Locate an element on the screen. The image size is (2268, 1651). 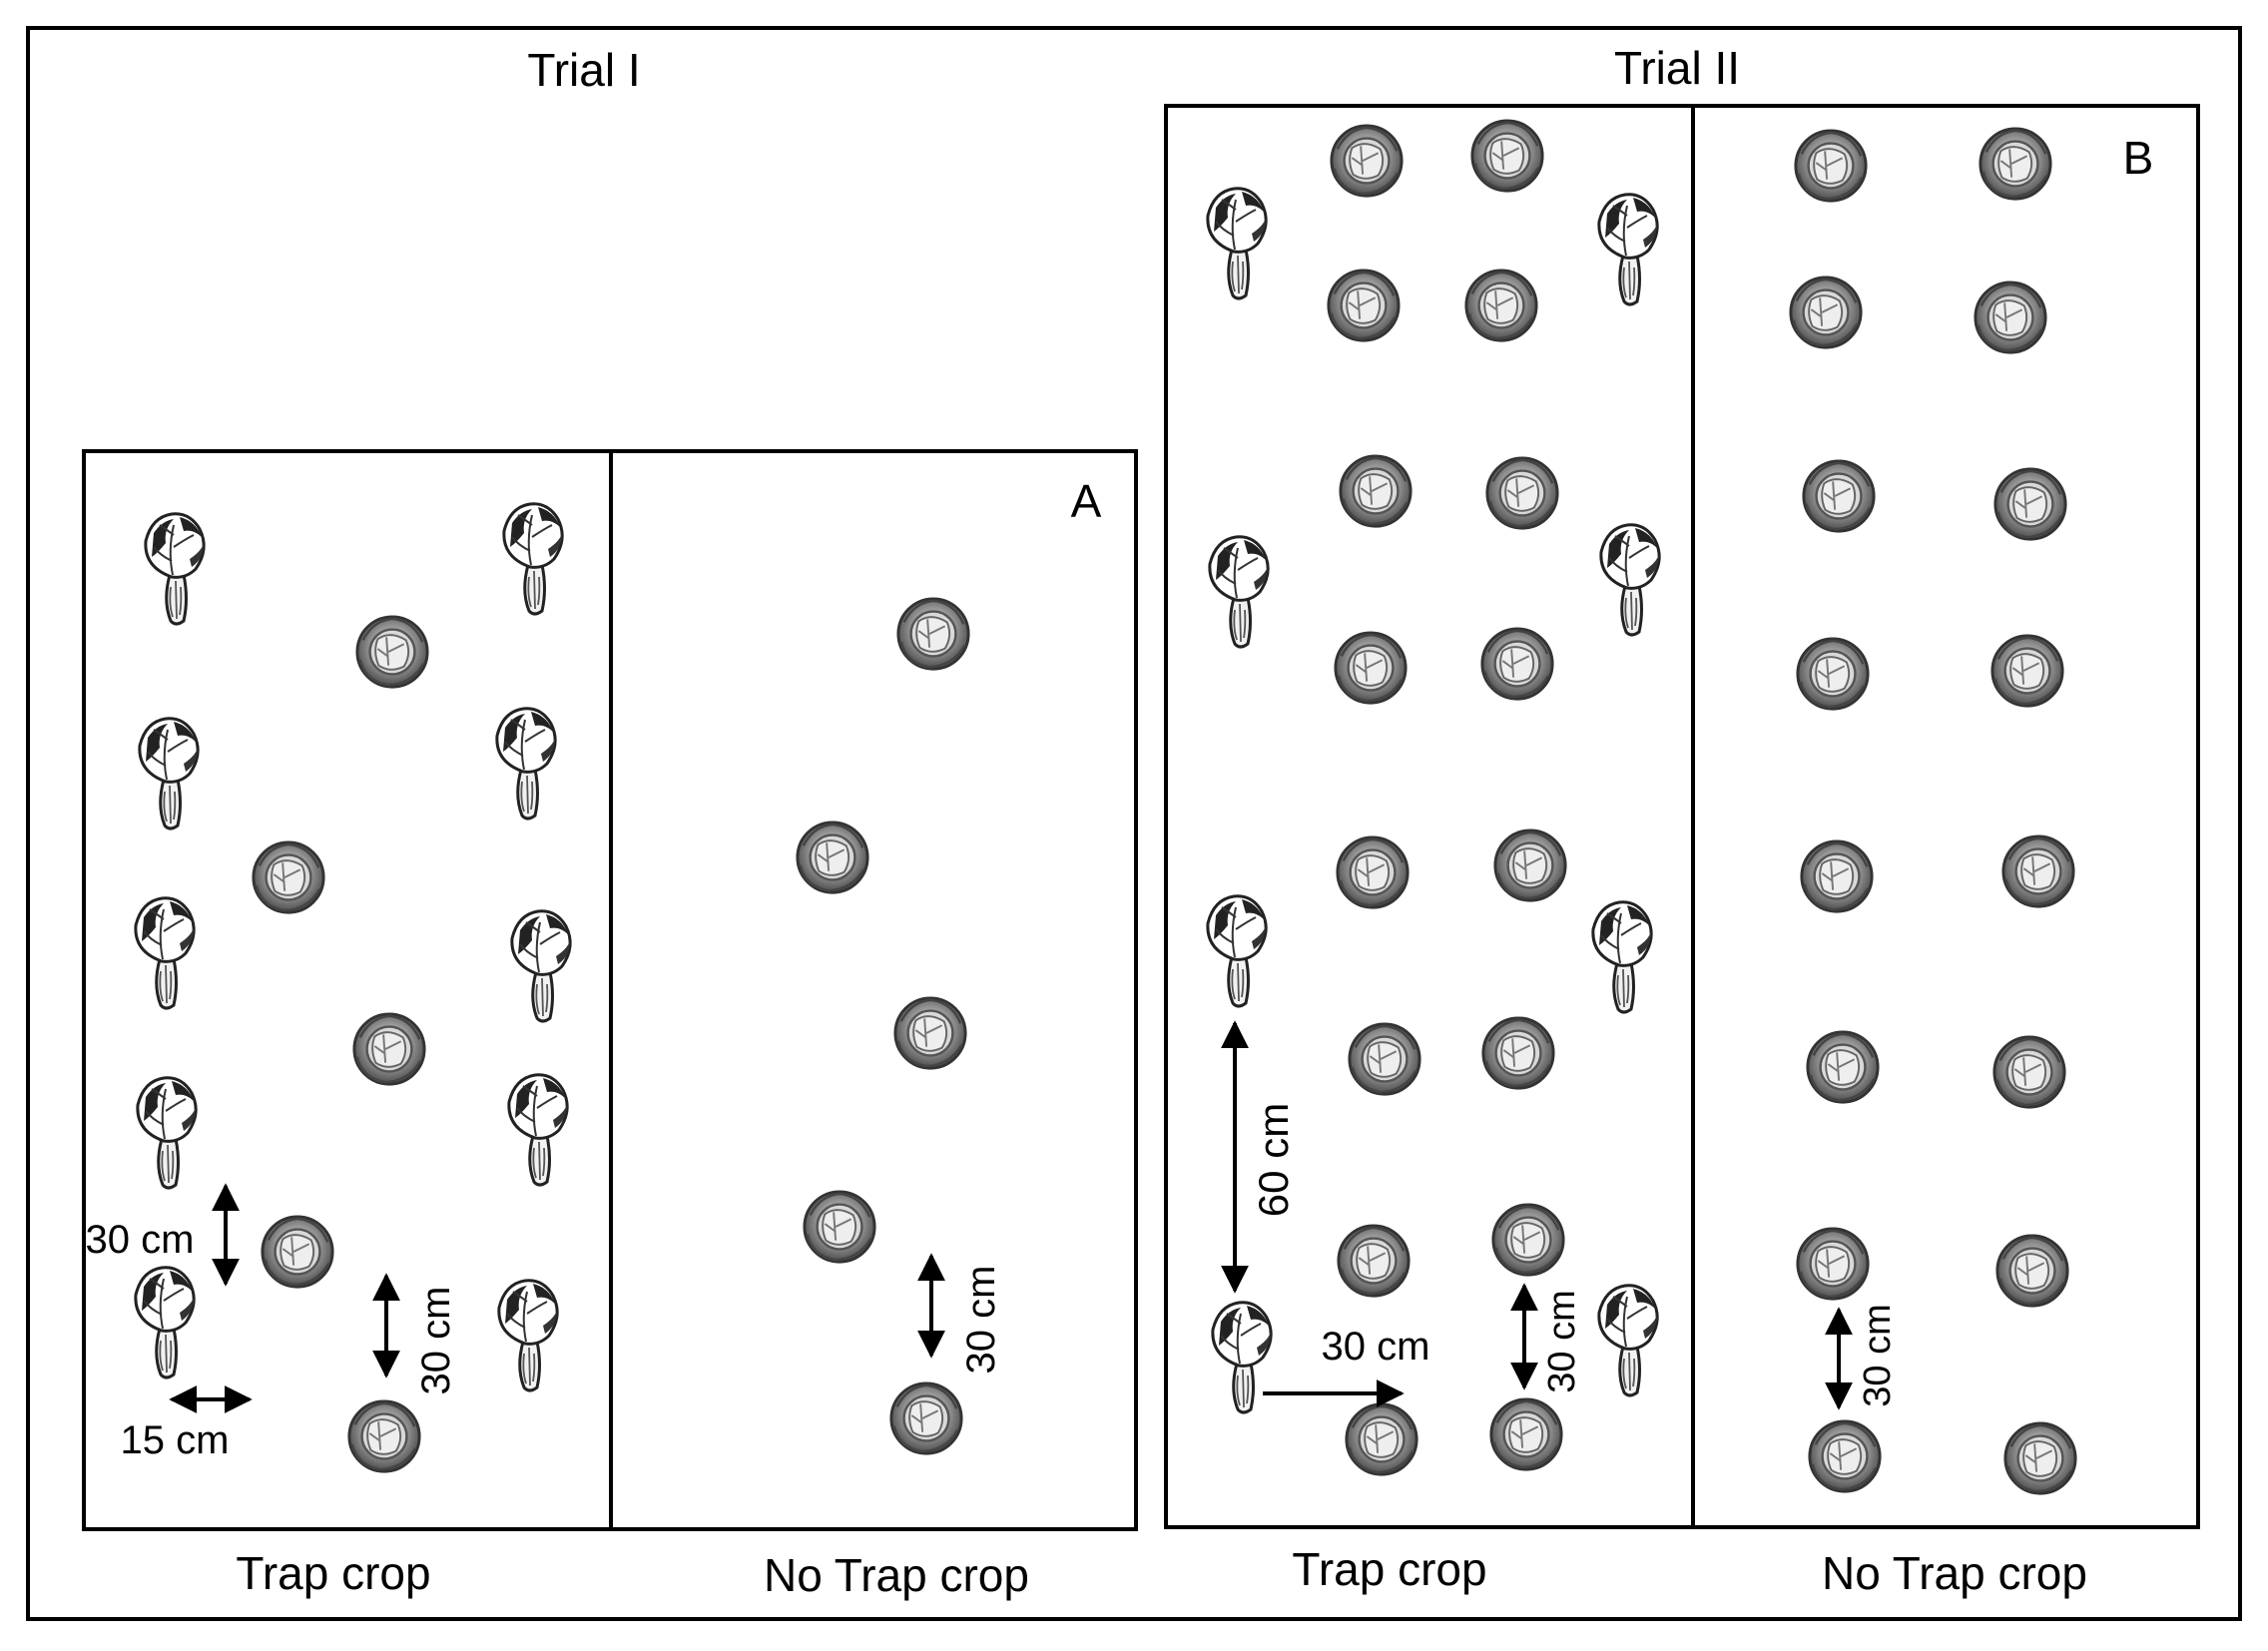
trial-2-trap-cabbages is located at coordinates (1447, 797).